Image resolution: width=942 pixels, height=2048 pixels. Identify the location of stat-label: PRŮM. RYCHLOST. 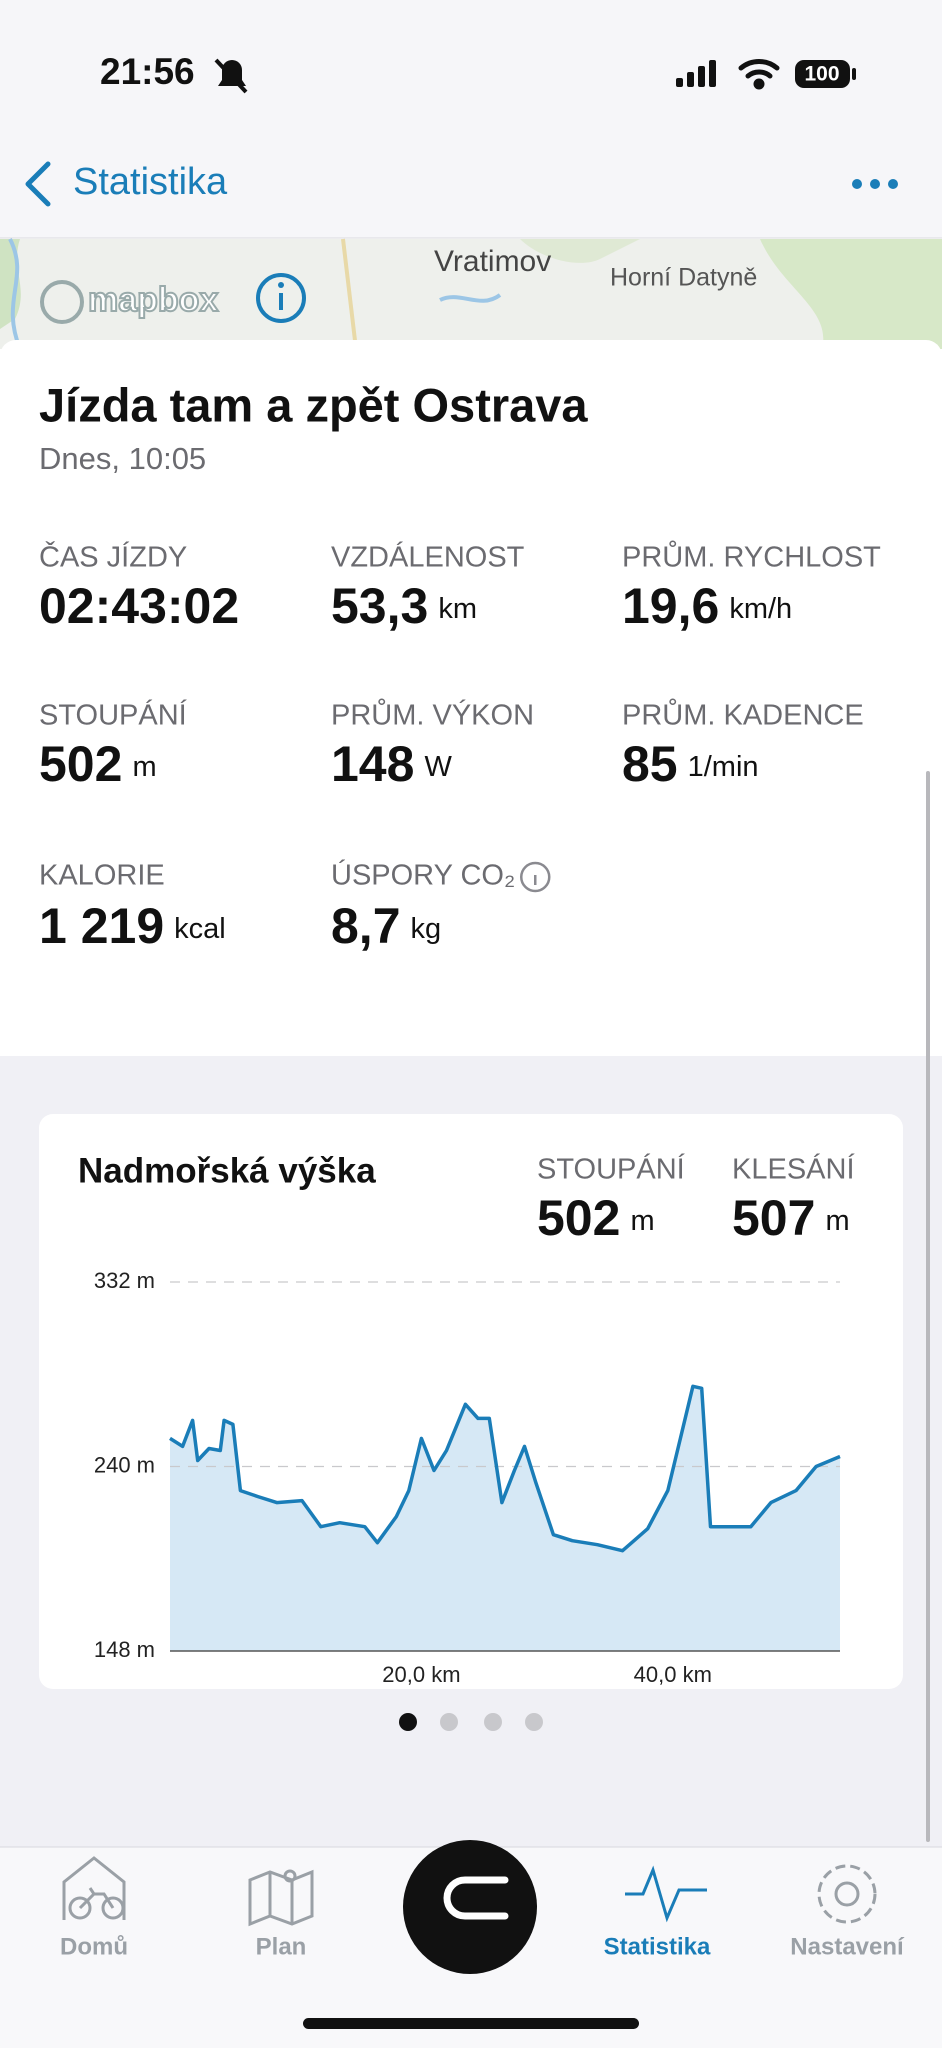
(751, 557).